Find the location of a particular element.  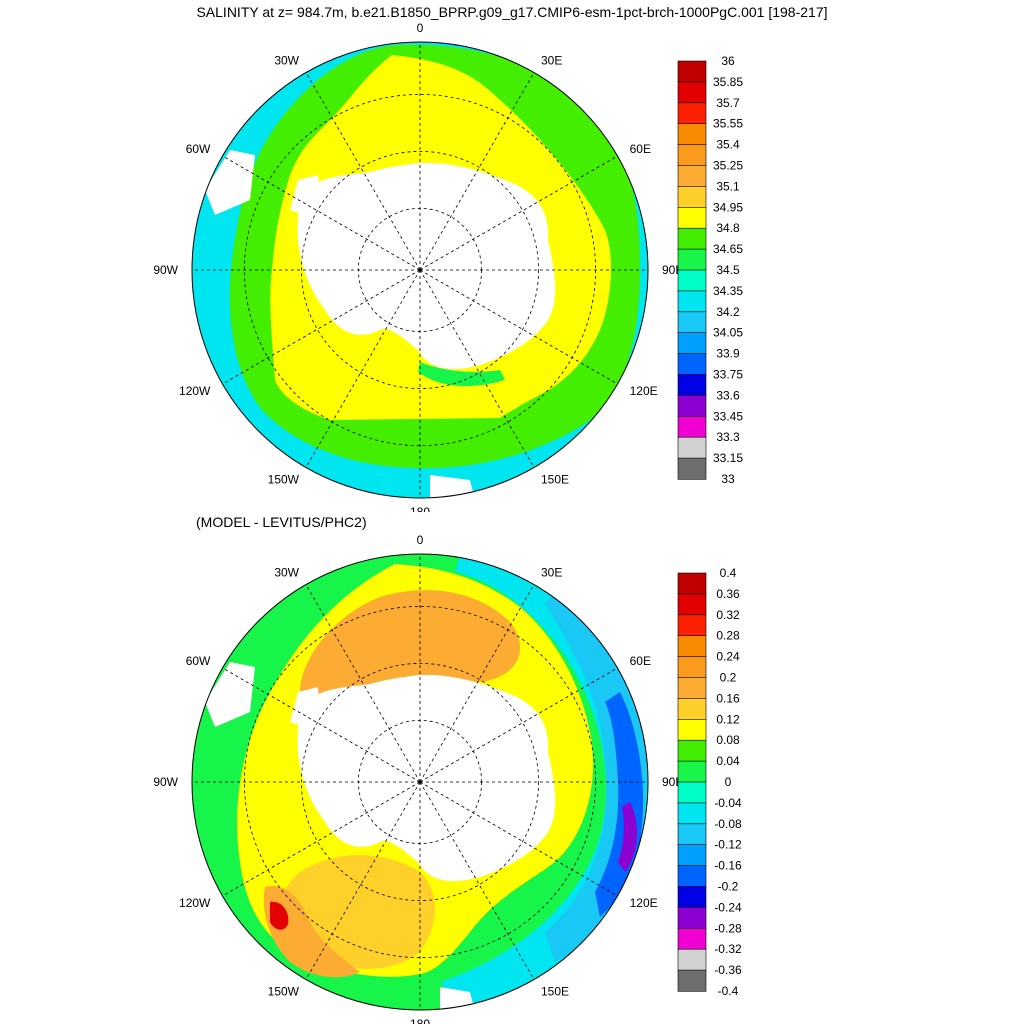

colorbar-label: 0.12 is located at coordinates (728, 719).